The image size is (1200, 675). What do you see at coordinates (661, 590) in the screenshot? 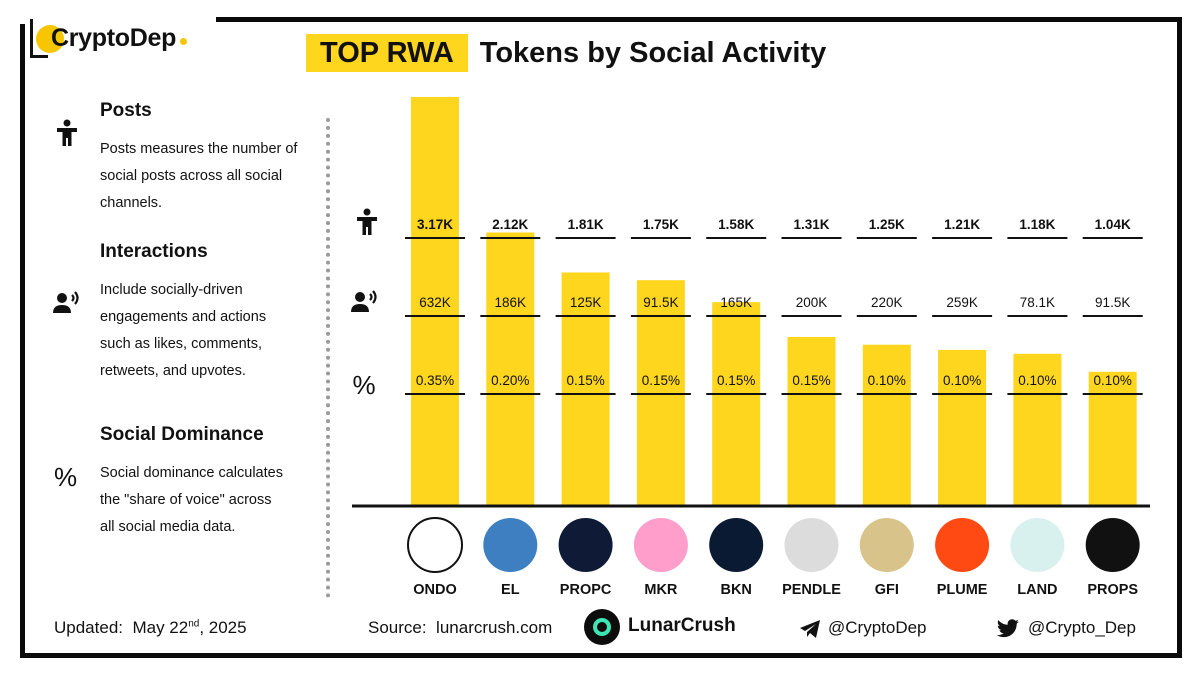
I see `category-label: MKR` at bounding box center [661, 590].